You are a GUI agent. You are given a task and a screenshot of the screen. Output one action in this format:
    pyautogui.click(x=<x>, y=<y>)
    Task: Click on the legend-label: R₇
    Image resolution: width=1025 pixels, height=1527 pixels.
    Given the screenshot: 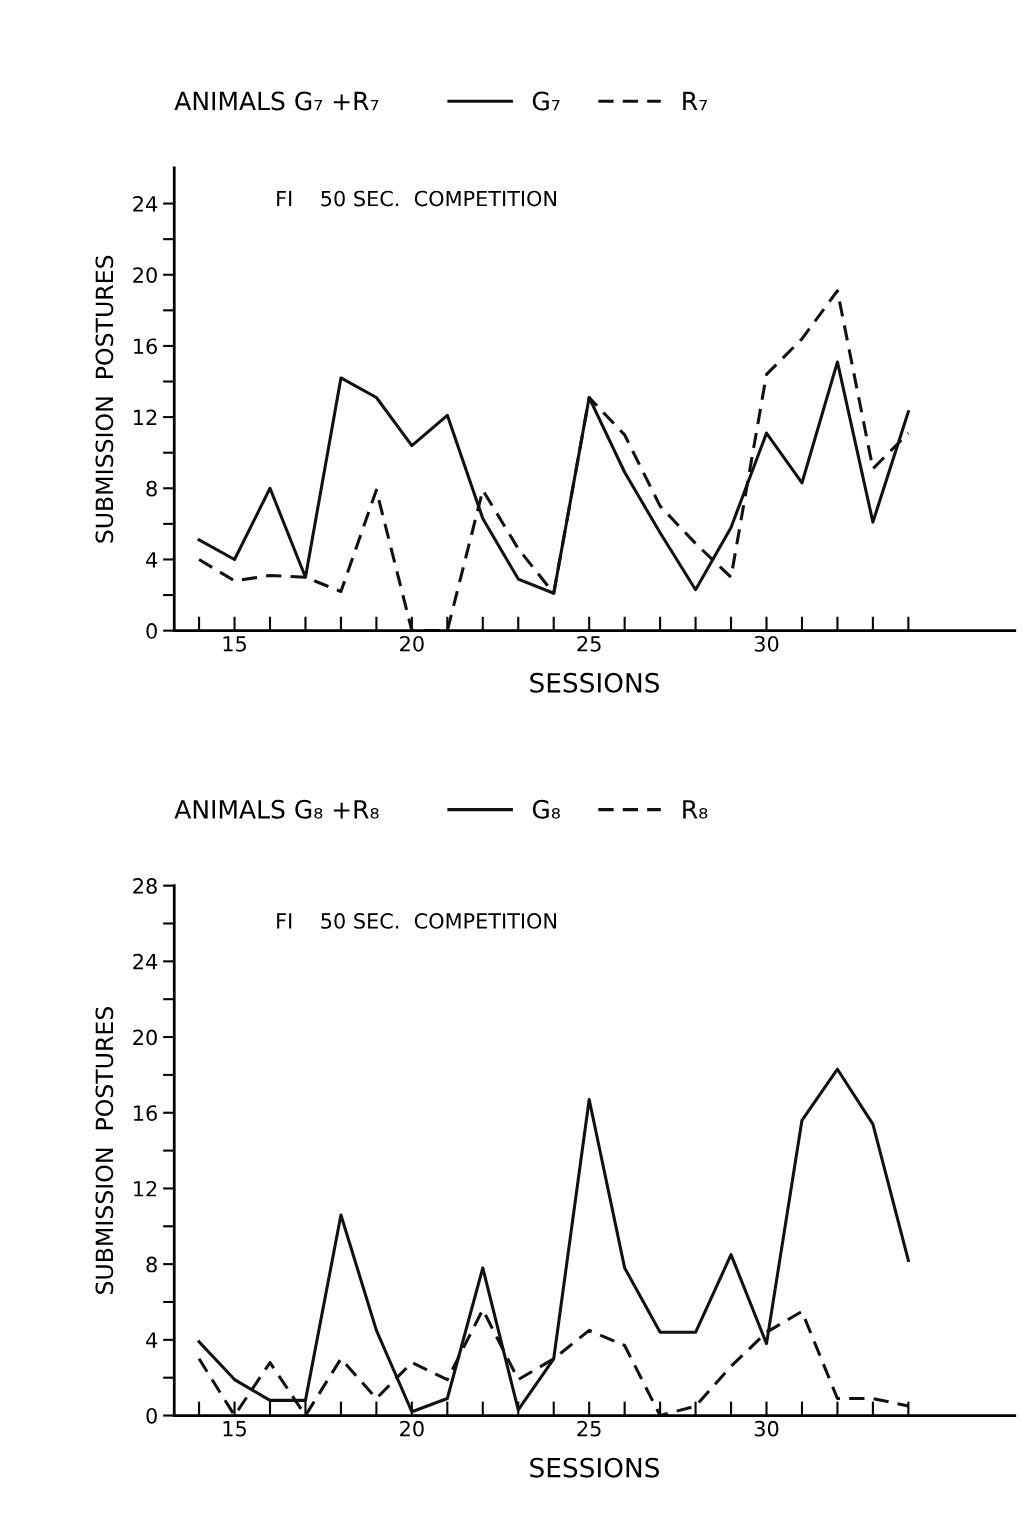 What is the action you would take?
    pyautogui.click(x=695, y=101)
    